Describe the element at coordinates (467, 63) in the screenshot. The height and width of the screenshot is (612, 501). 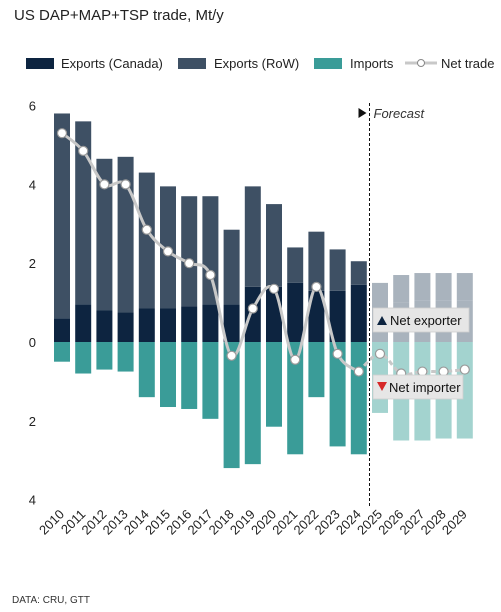
I see `legend-label-net: Net trade` at that location.